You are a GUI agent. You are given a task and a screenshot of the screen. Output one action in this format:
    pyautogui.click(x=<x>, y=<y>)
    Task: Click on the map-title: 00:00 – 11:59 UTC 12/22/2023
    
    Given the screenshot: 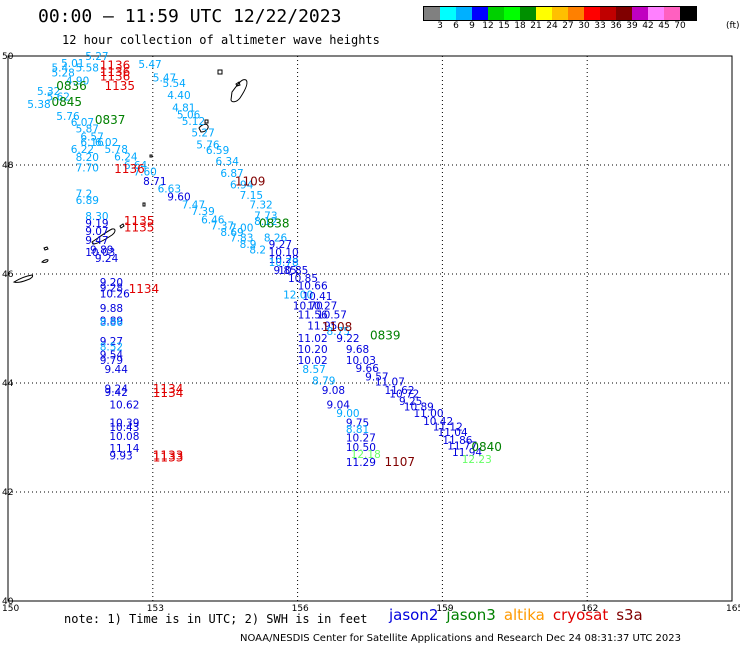 What is the action you would take?
    pyautogui.click(x=190, y=16)
    